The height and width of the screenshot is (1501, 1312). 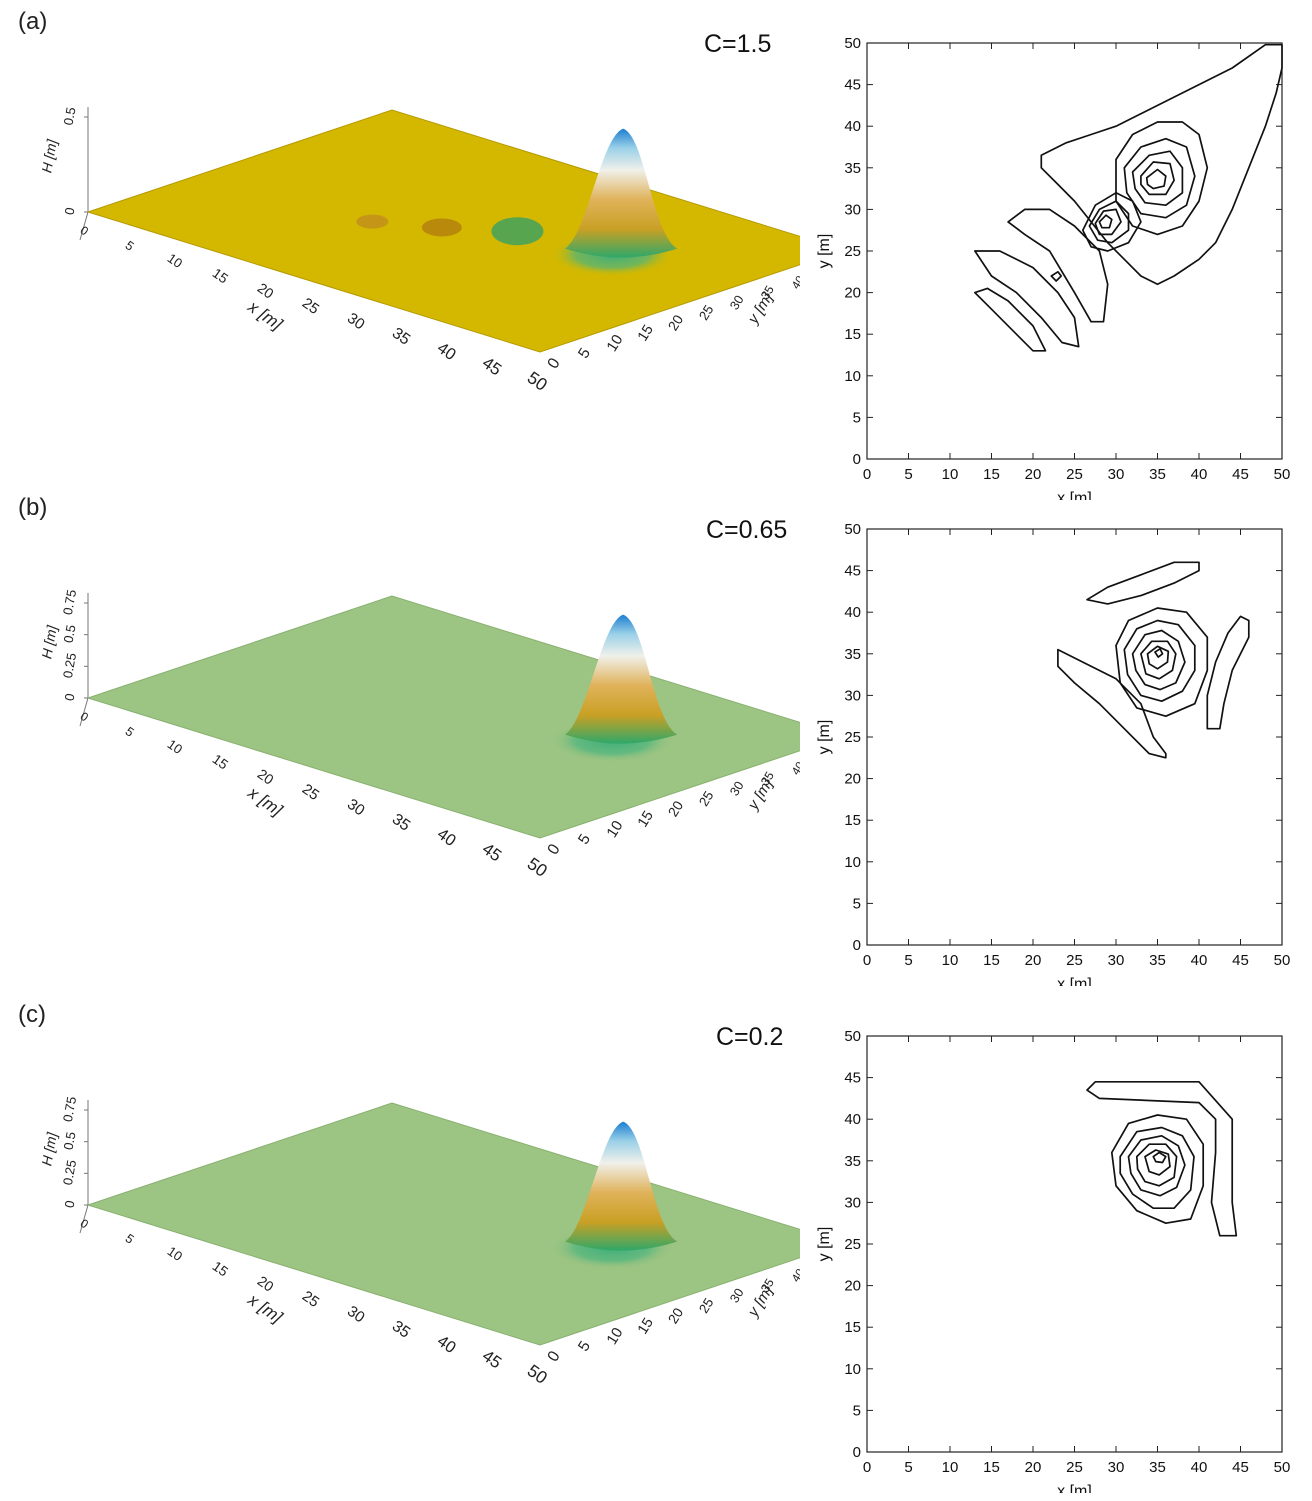 I want to click on x-tick-label: 40, so click(x=1199, y=474).